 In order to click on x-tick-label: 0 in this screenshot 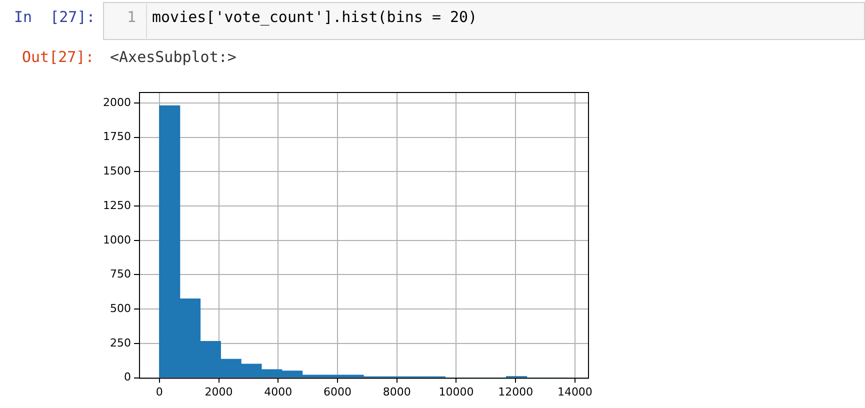, I will do `click(159, 391)`.